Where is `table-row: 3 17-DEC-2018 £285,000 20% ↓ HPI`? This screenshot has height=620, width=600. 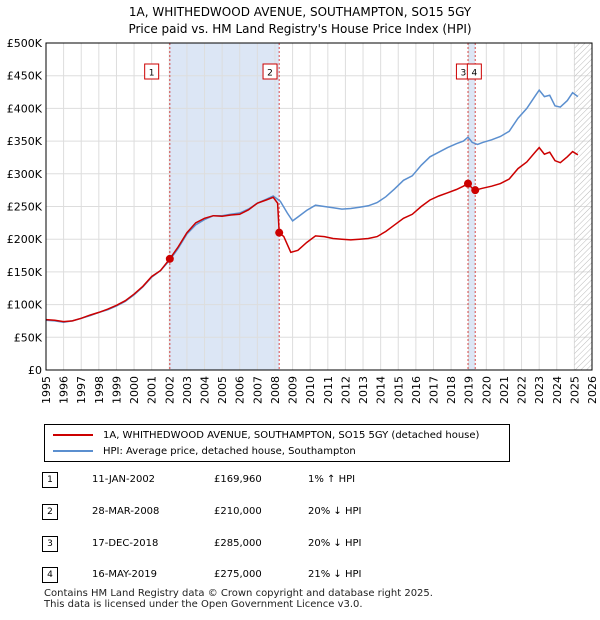
table-row: 3 17-DEC-2018 £285,000 20% ↓ HPI is located at coordinates (212, 544).